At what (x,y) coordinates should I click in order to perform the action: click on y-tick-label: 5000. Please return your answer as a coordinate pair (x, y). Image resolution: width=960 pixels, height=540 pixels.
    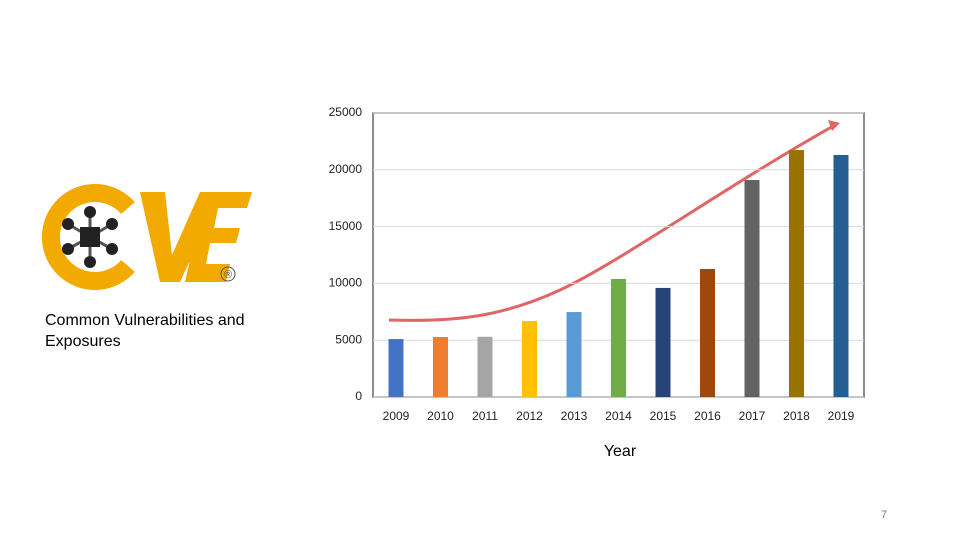
    Looking at the image, I should click on (348, 339).